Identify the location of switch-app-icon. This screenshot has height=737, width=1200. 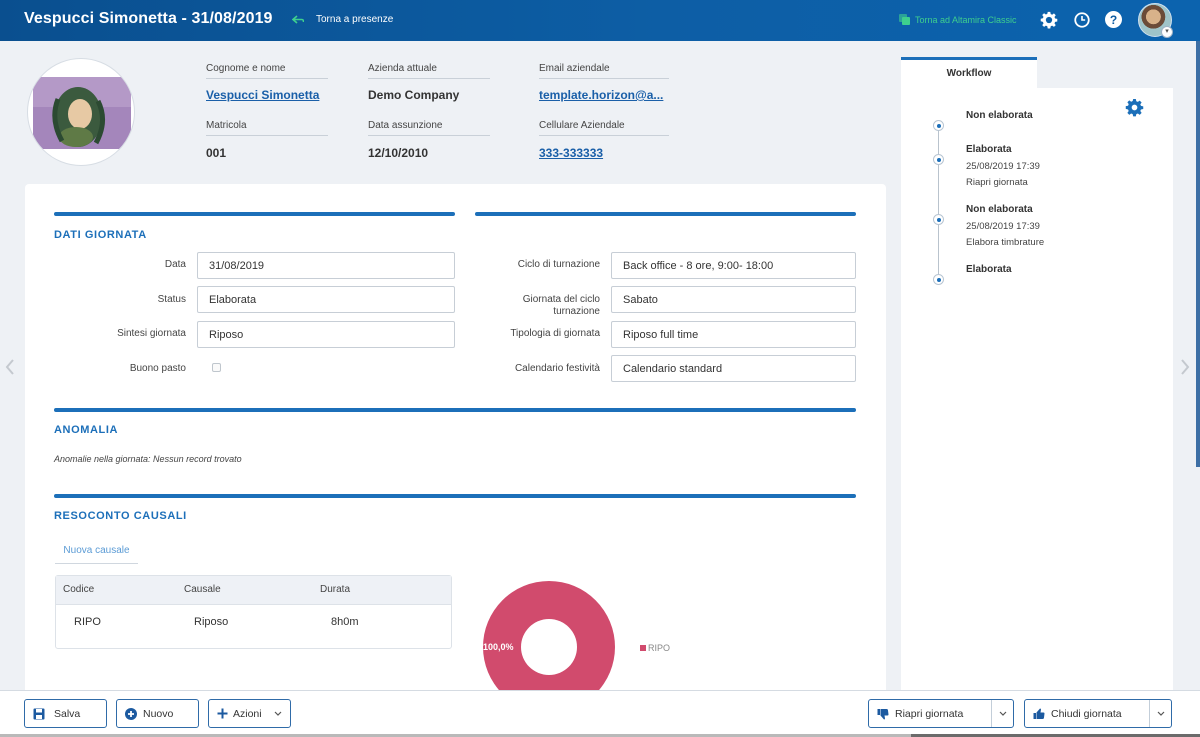
(904, 19).